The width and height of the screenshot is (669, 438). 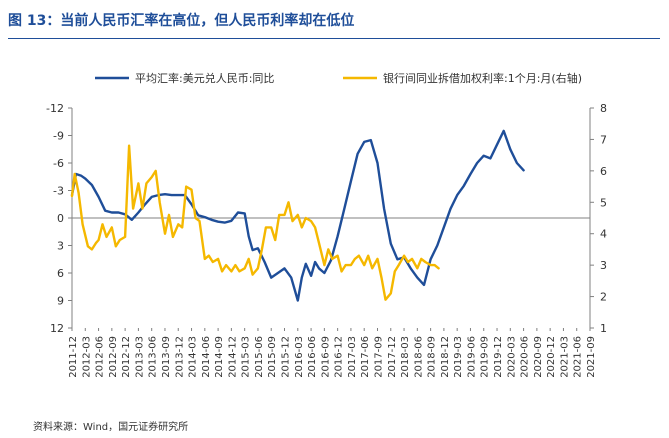 What do you see at coordinates (219, 357) in the screenshot?
I see `x-tick-label: 2014-09` at bounding box center [219, 357].